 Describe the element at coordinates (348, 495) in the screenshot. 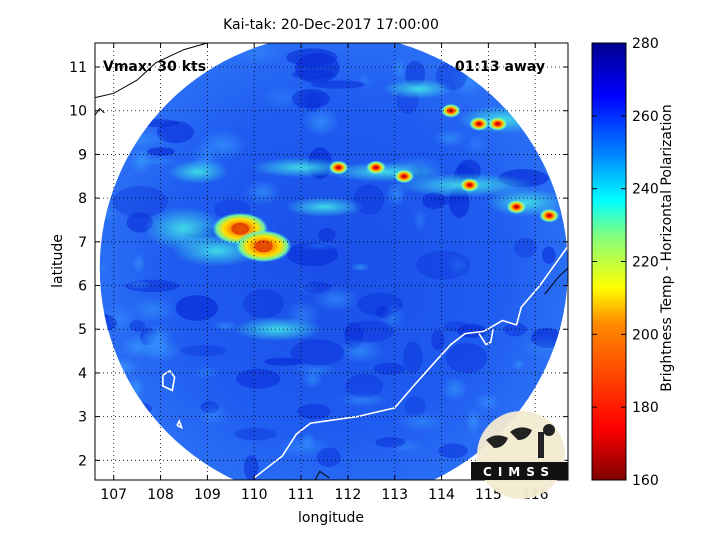

I see `x-tick-label: 112` at that location.